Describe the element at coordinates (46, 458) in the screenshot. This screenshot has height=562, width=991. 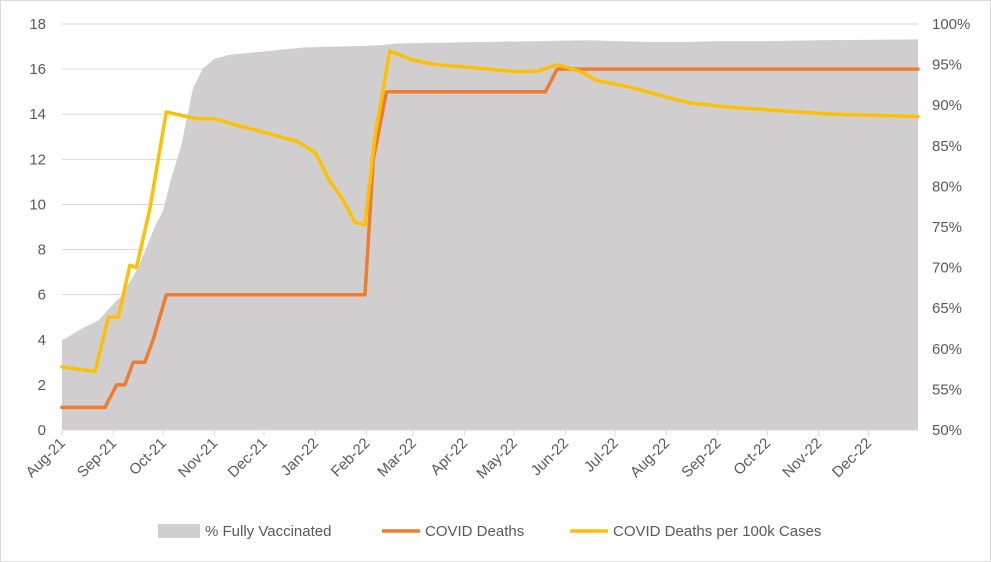
I see `x-axis-tick-label: Aug-21` at that location.